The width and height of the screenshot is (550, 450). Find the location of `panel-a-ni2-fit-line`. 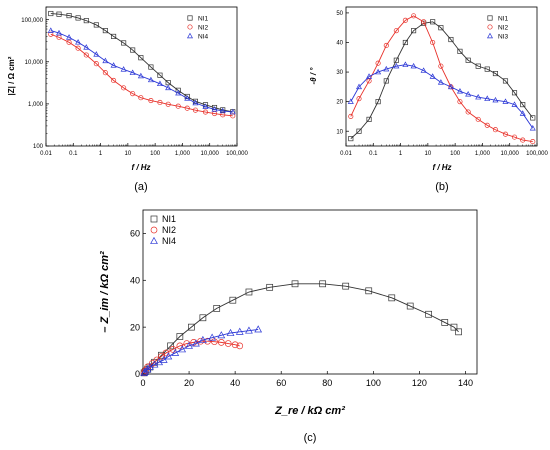

panel-a-ni2-fit-line is located at coordinates (141, 75).